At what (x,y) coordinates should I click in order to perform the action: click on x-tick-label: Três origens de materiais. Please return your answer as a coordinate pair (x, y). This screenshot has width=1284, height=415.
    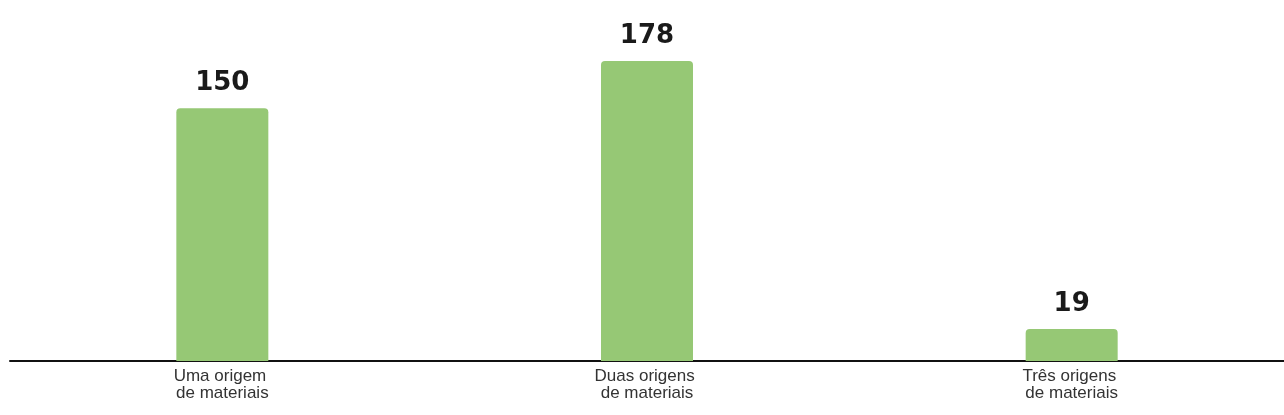
    Looking at the image, I should click on (1071, 384).